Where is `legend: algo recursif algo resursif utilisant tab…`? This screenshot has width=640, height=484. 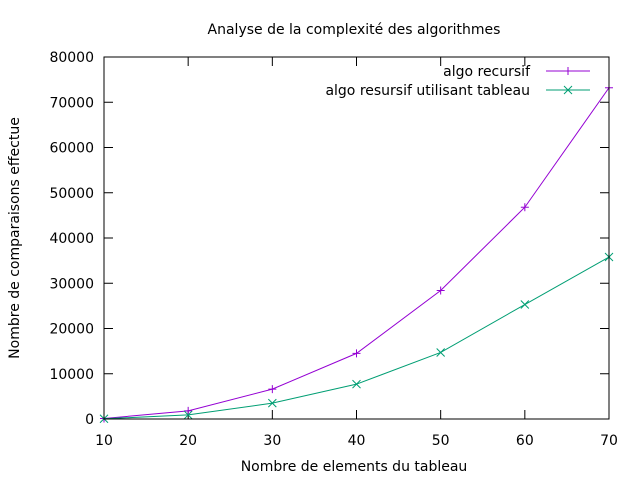
legend: algo recursif algo resursif utilisant tab… is located at coordinates (457, 81).